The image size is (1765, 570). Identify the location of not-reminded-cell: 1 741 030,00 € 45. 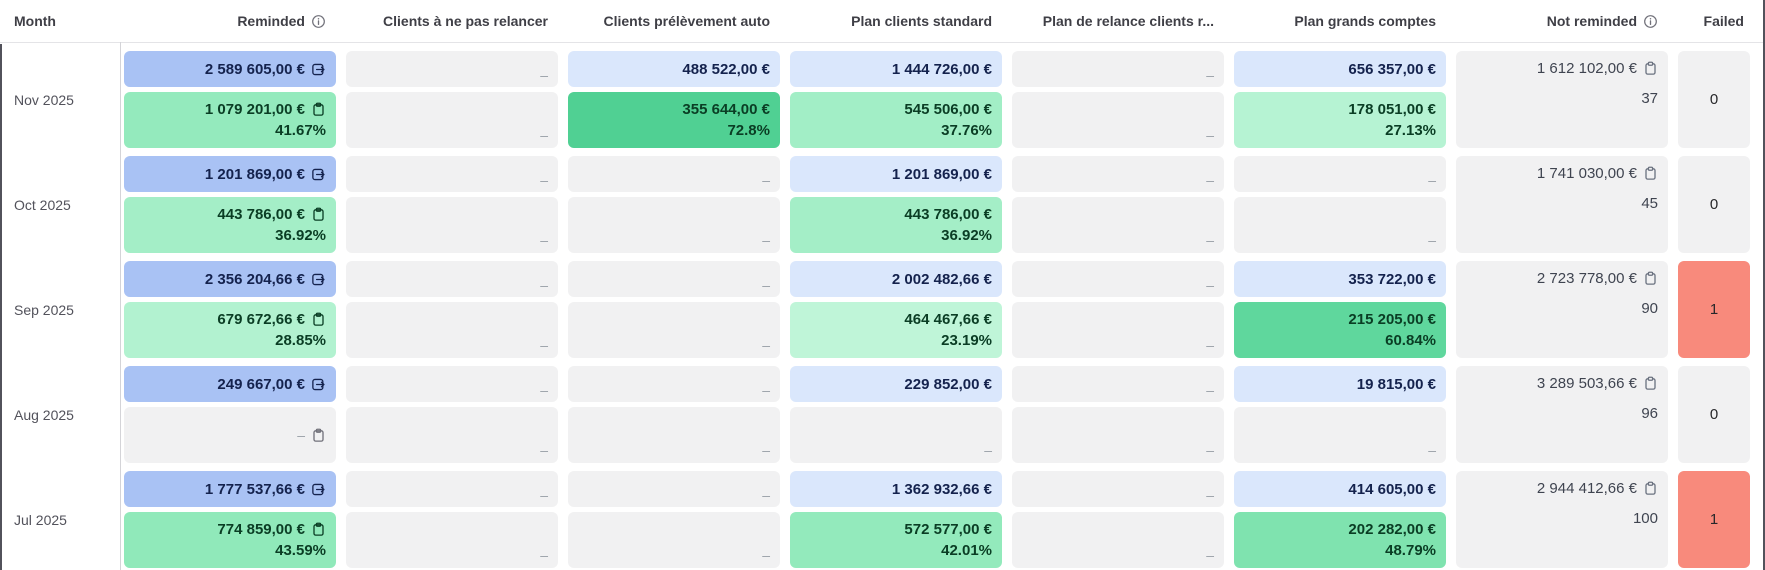
(1562, 204).